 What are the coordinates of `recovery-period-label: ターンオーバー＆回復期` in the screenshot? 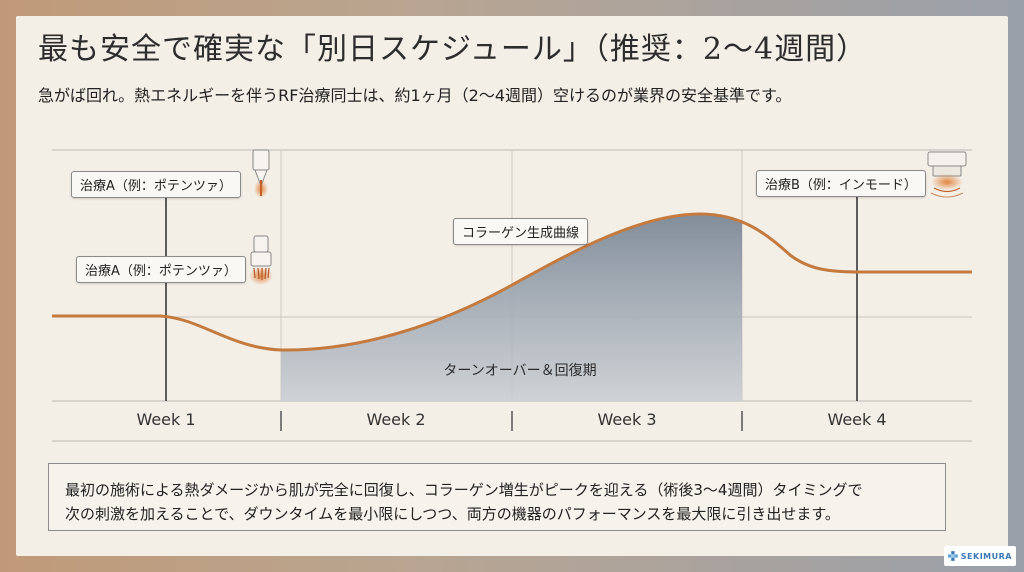 It's located at (520, 371).